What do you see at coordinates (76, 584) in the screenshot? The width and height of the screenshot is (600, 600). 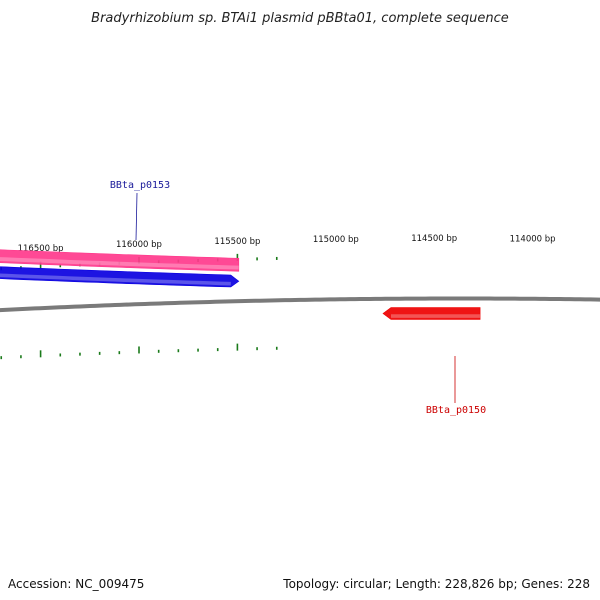 I see `accession-label: Accession: NC_009475` at bounding box center [76, 584].